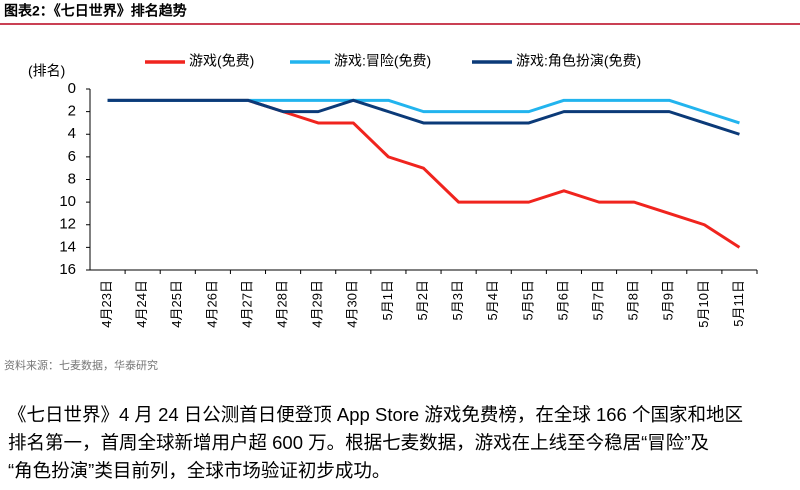 The width and height of the screenshot is (800, 490). Describe the element at coordinates (67, 269) in the screenshot. I see `y-tick-label: 16` at that location.